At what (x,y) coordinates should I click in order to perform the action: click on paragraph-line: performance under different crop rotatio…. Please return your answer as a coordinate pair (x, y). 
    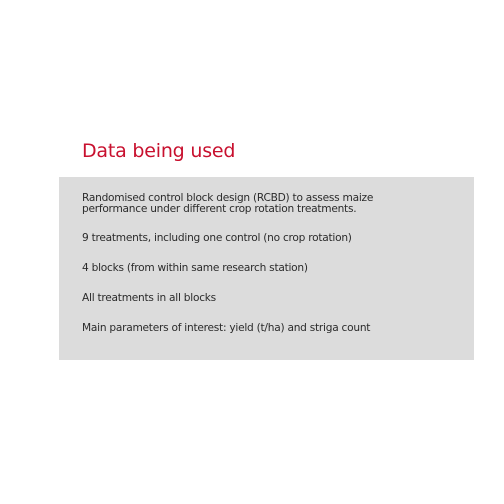
    Looking at the image, I should click on (219, 209).